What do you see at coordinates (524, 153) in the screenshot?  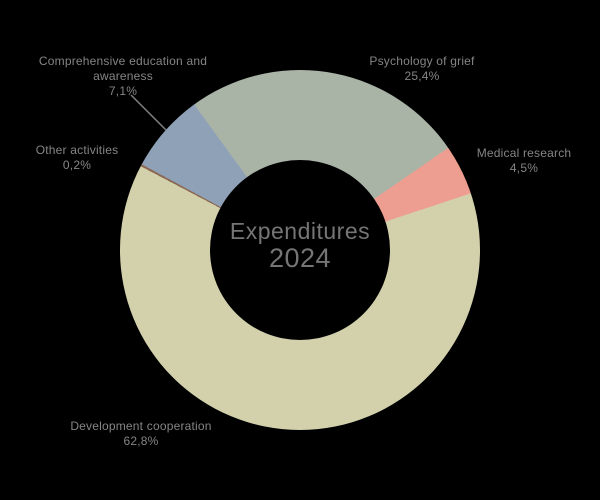 I see `slice-name: Medical research` at bounding box center [524, 153].